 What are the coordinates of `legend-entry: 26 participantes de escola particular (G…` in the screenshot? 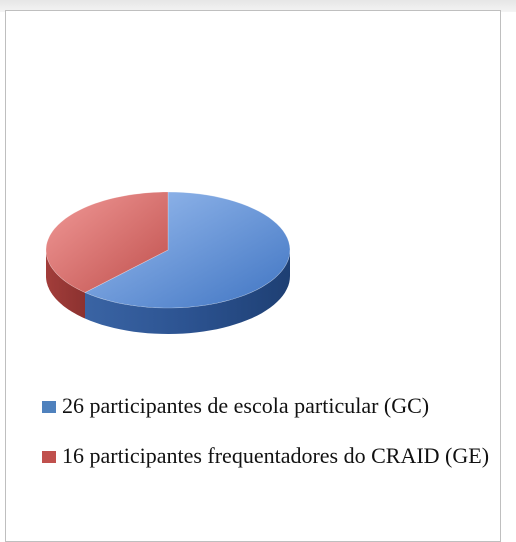 It's located at (267, 405).